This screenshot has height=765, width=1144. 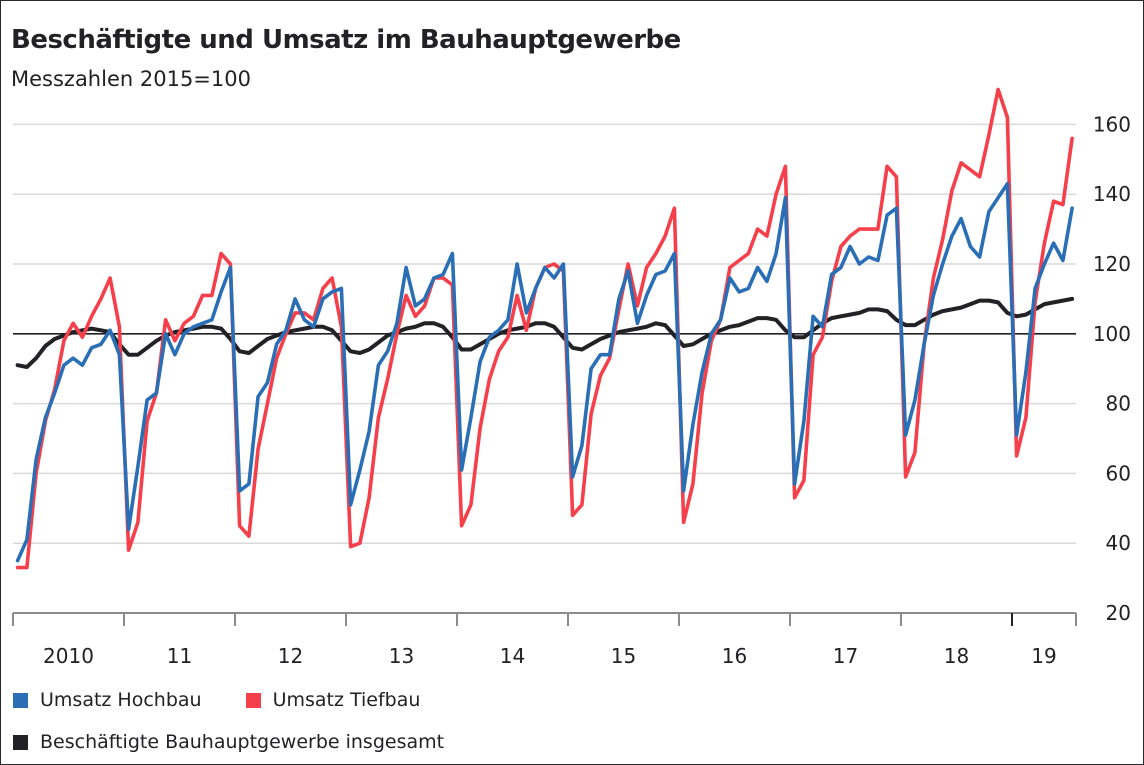 I want to click on legend-swatch-beschaeftigte, so click(x=20, y=742).